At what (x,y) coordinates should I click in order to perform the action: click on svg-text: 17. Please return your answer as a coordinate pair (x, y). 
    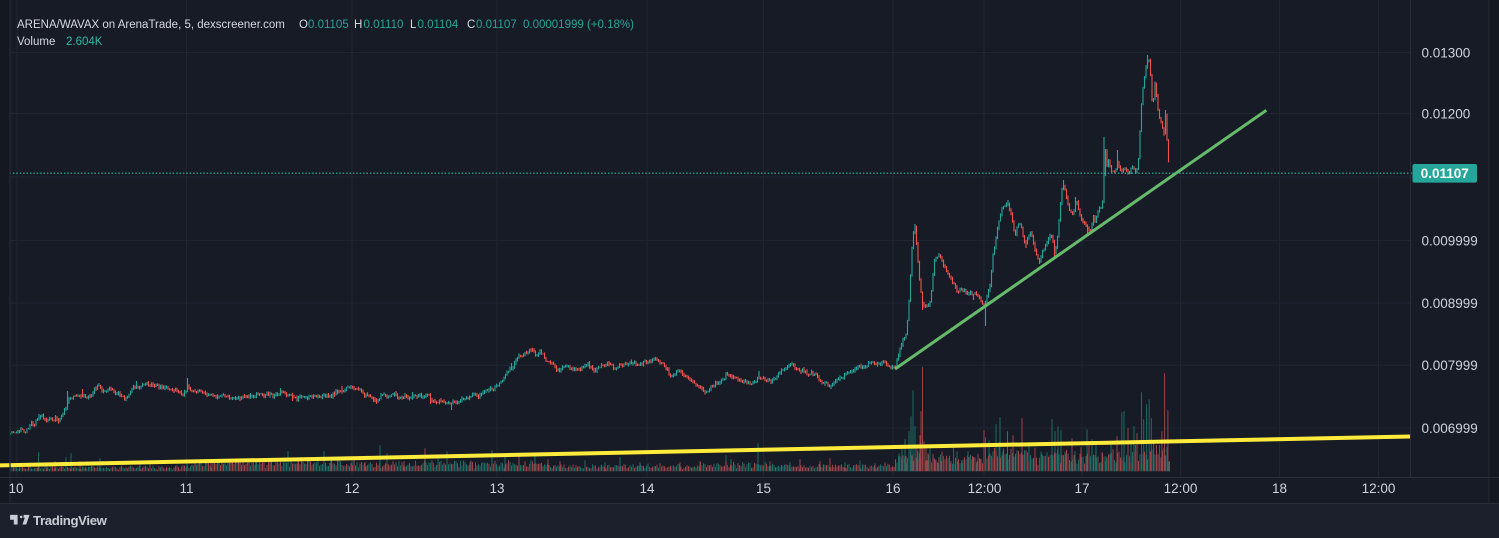
    Looking at the image, I should click on (1081, 488).